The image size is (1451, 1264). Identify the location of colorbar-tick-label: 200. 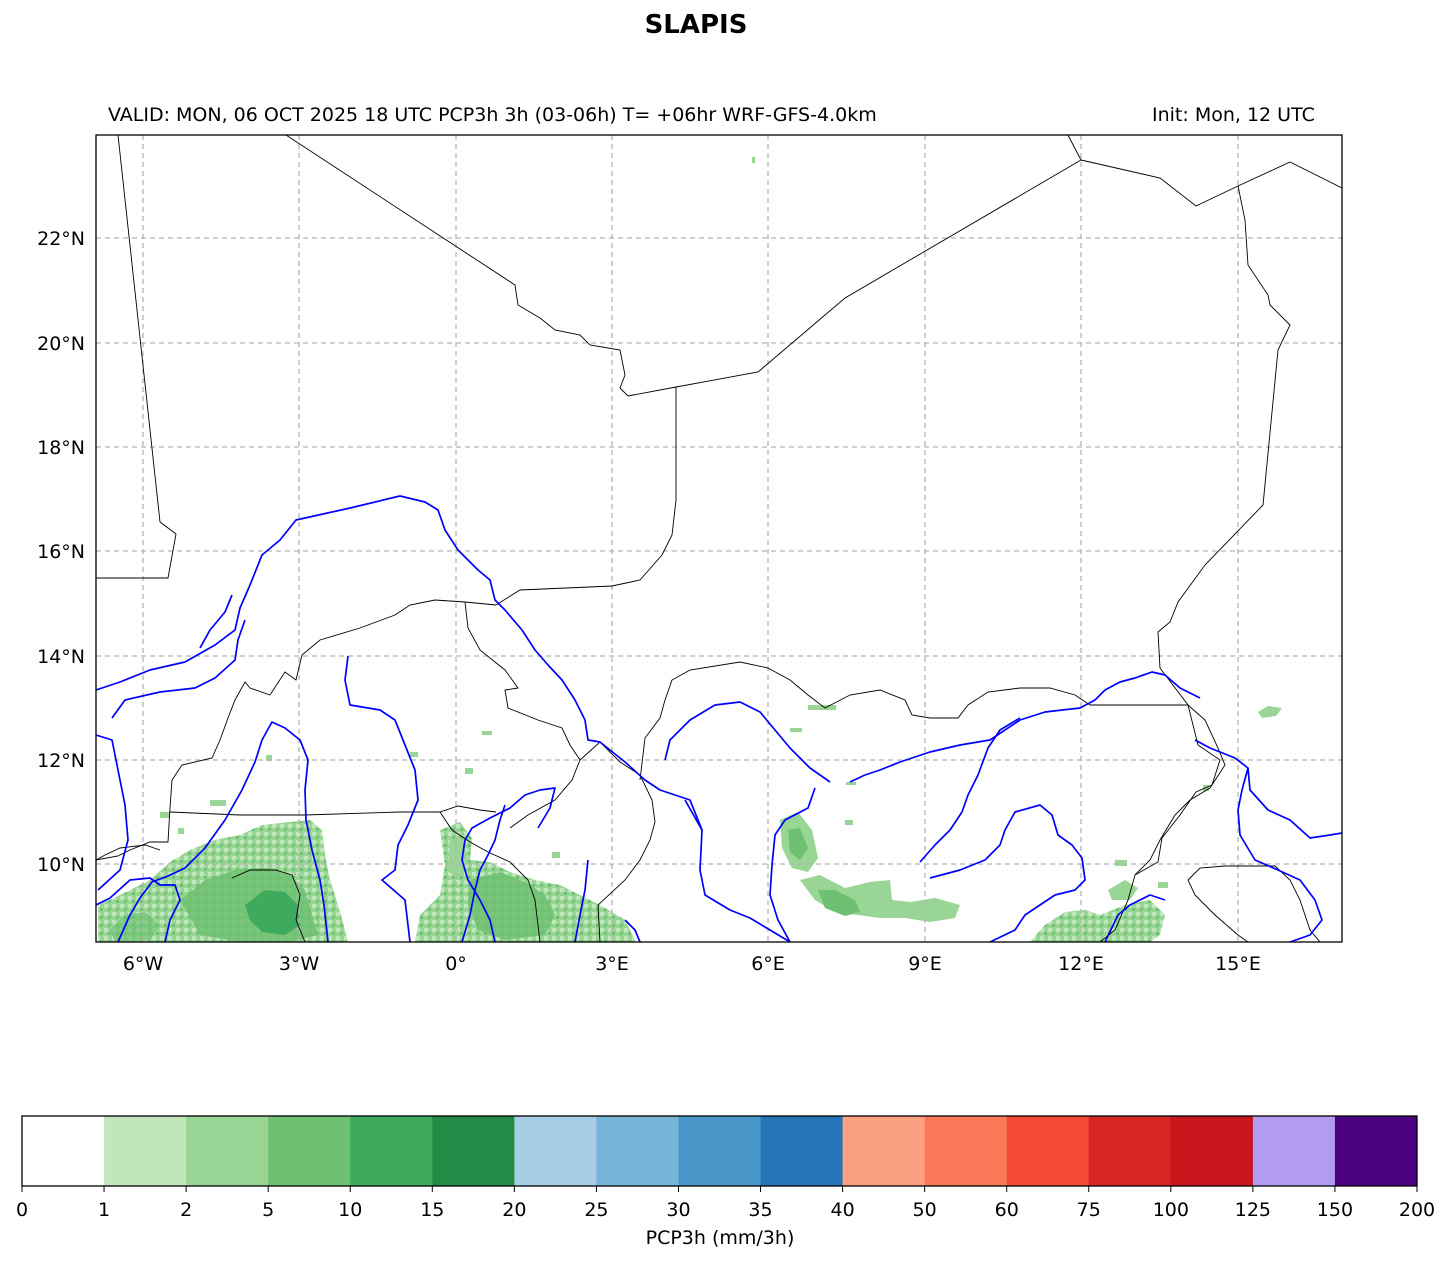
(1417, 1210).